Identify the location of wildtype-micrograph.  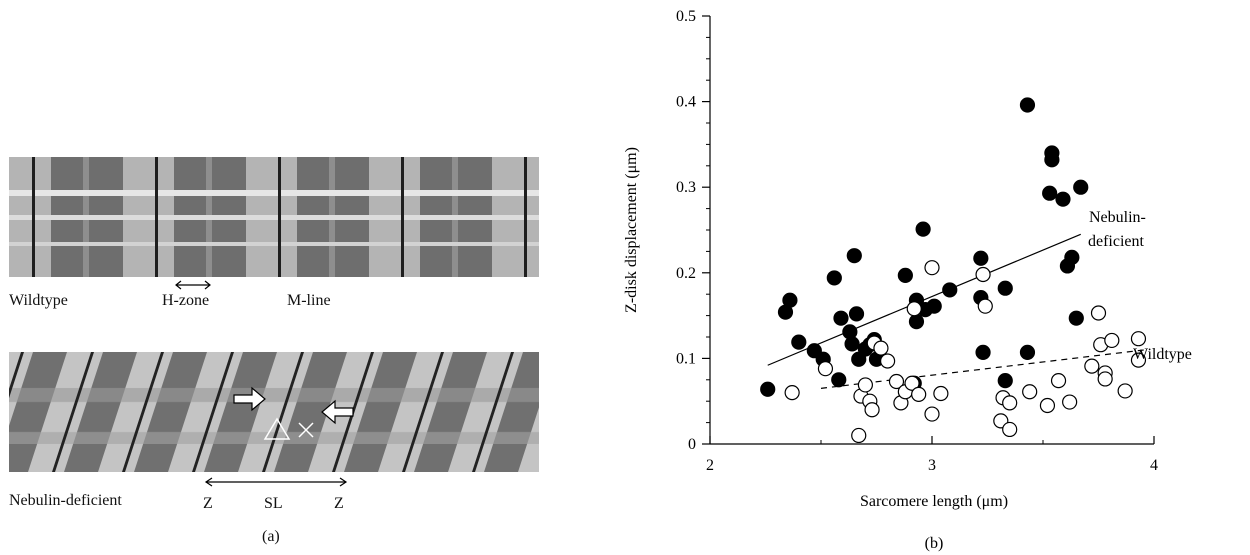
(274, 217).